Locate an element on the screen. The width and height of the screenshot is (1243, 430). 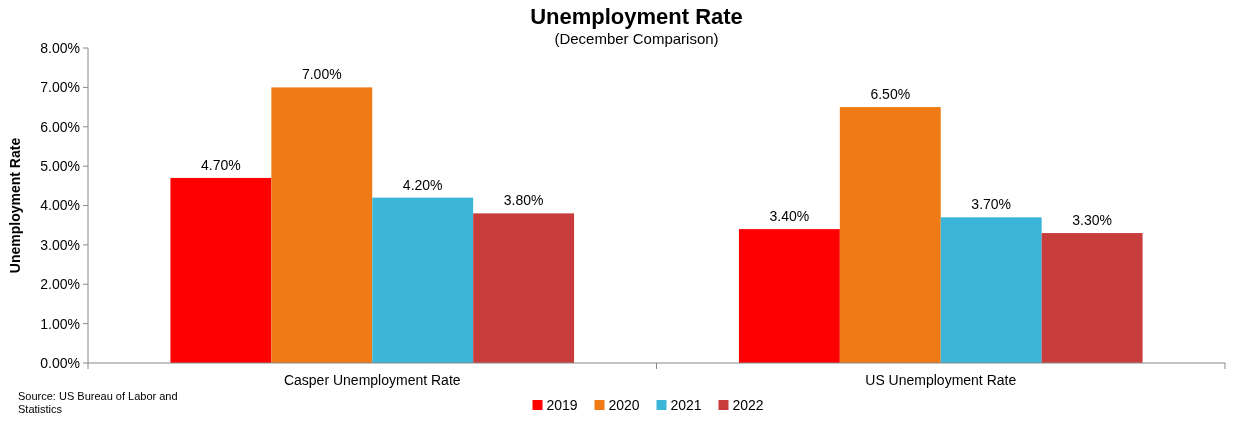
data-label: 7.00% is located at coordinates (321, 74).